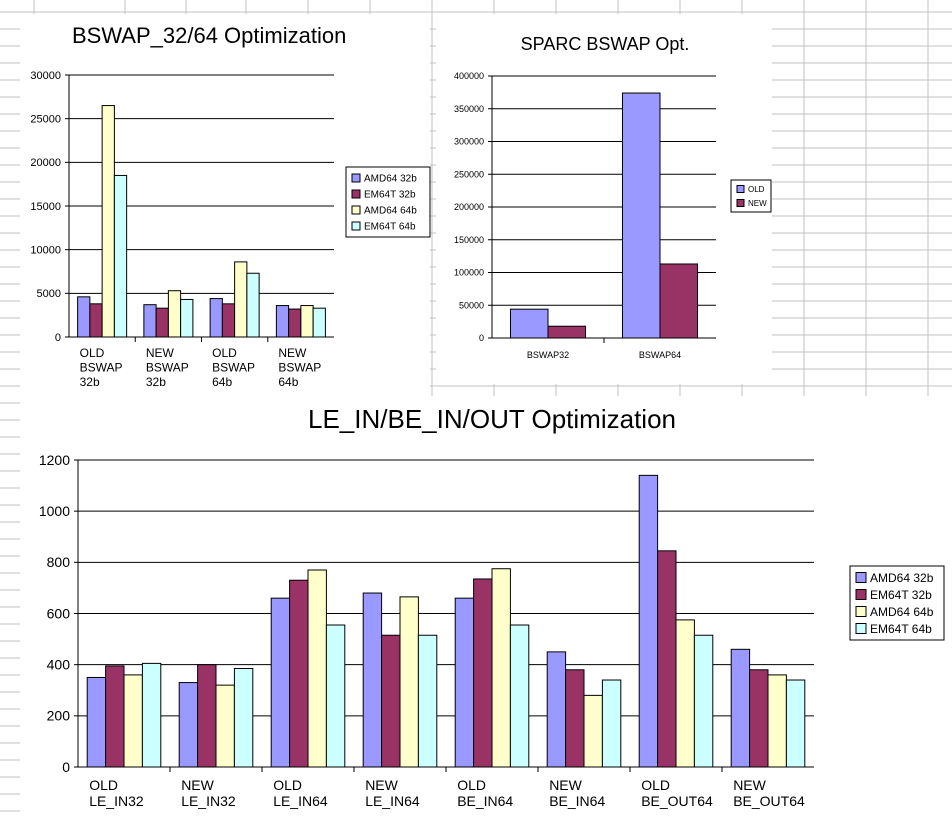 Image resolution: width=952 pixels, height=823 pixels. I want to click on x-tick-label: NEW LE_IN32, so click(208, 793).